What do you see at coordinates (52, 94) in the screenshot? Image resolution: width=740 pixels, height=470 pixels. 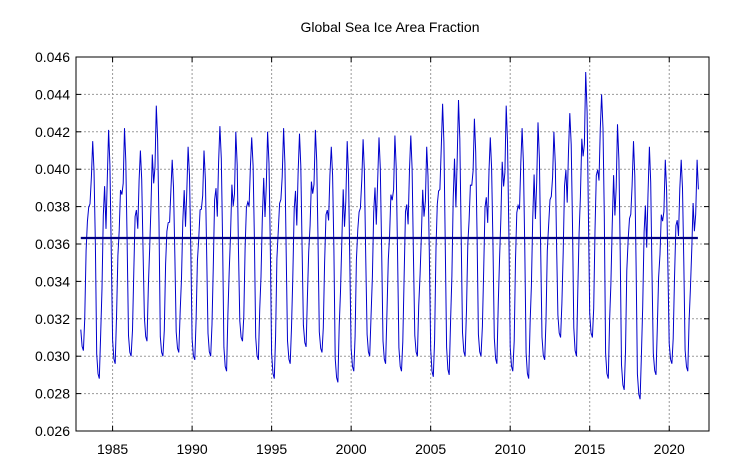 I see `y-tick-label: 0.044` at bounding box center [52, 94].